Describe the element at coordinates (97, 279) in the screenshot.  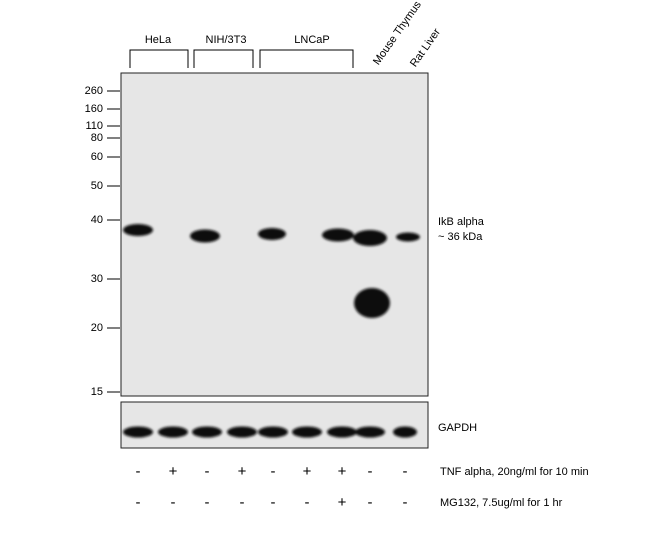
I see `marker-label: 30` at that location.